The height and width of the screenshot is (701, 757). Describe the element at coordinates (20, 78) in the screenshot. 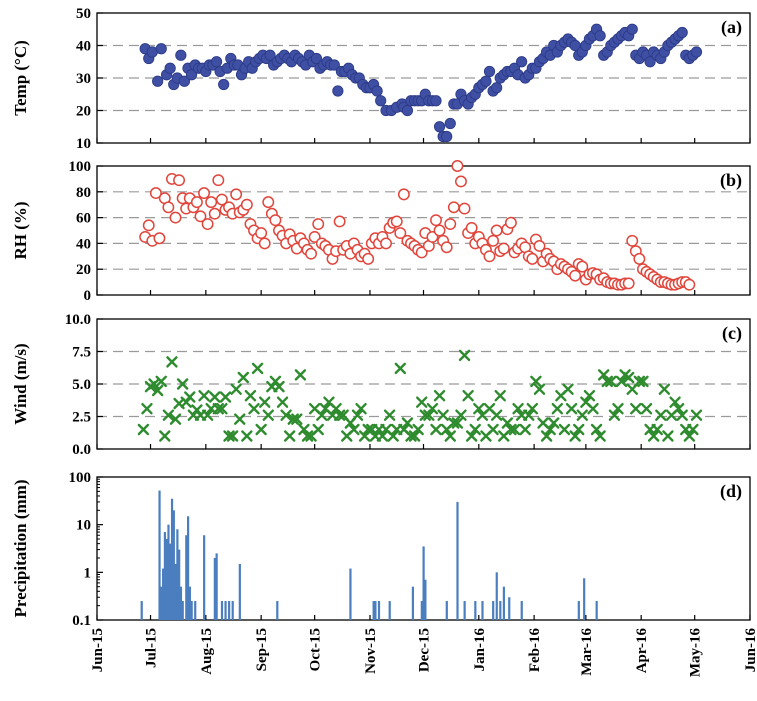

I see `y-axis-label: Temp (°C)` at that location.